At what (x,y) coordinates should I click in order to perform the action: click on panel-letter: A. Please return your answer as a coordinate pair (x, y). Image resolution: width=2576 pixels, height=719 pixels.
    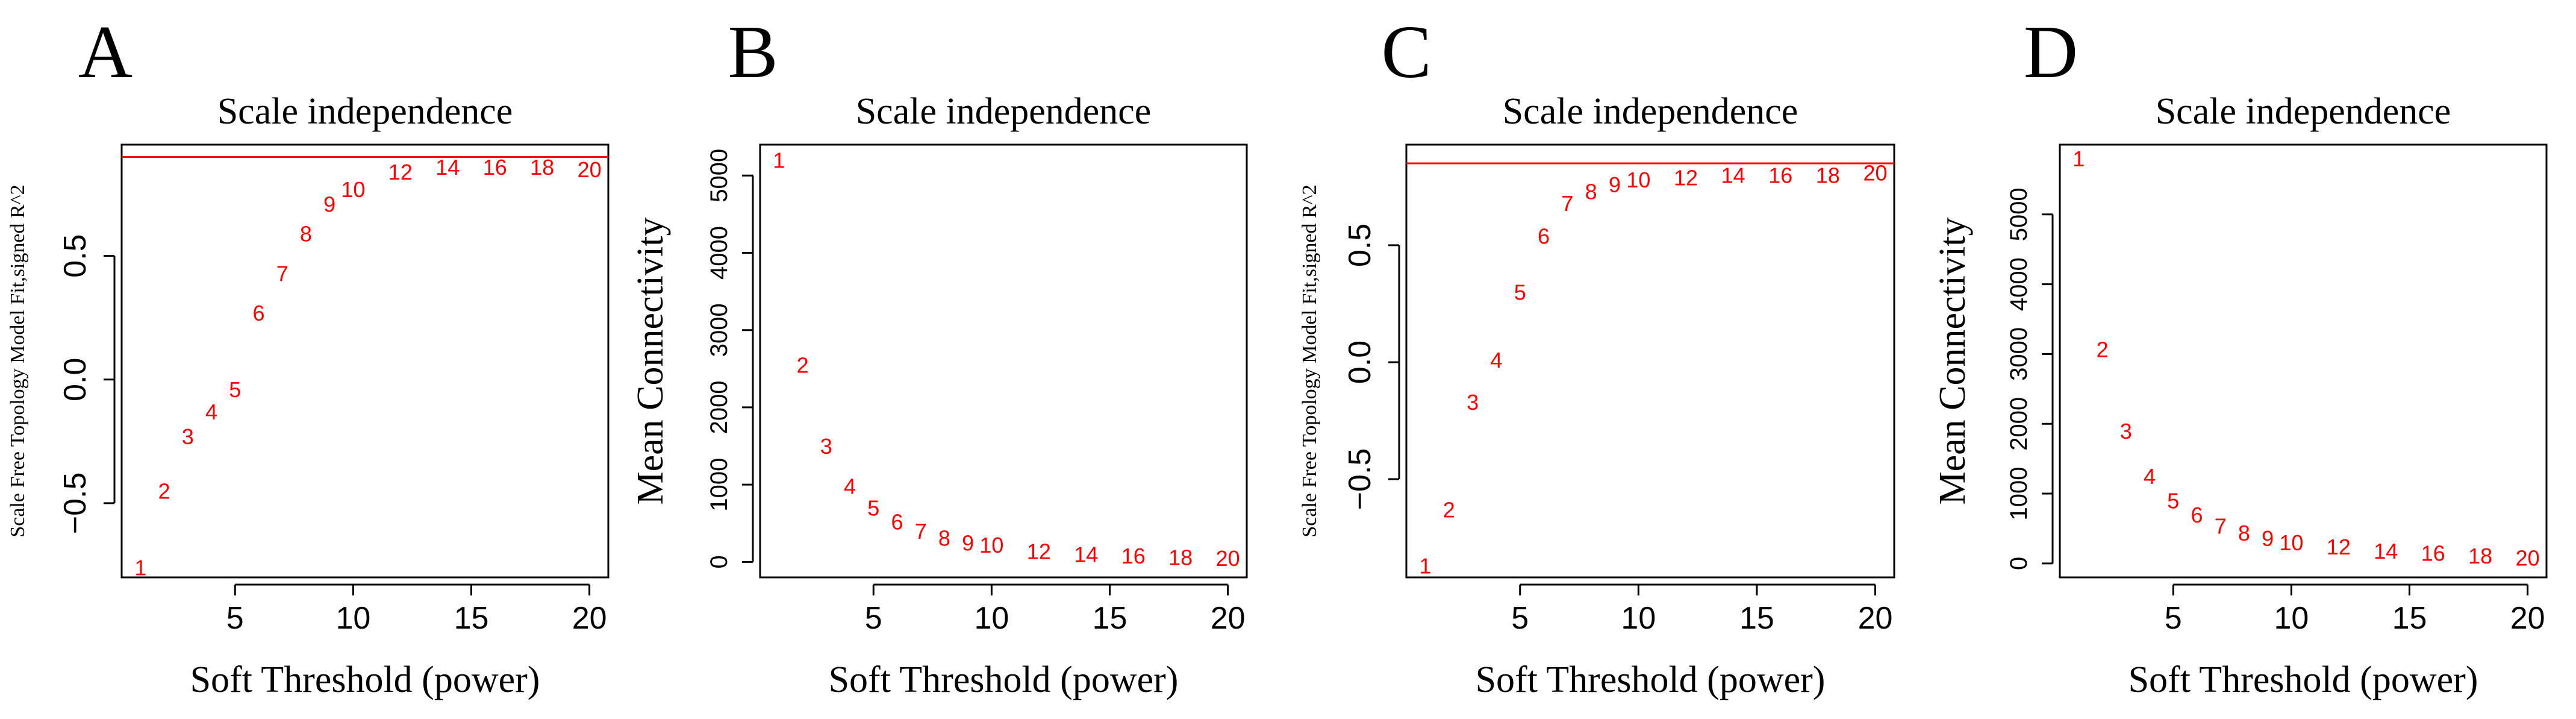
    Looking at the image, I should click on (105, 53).